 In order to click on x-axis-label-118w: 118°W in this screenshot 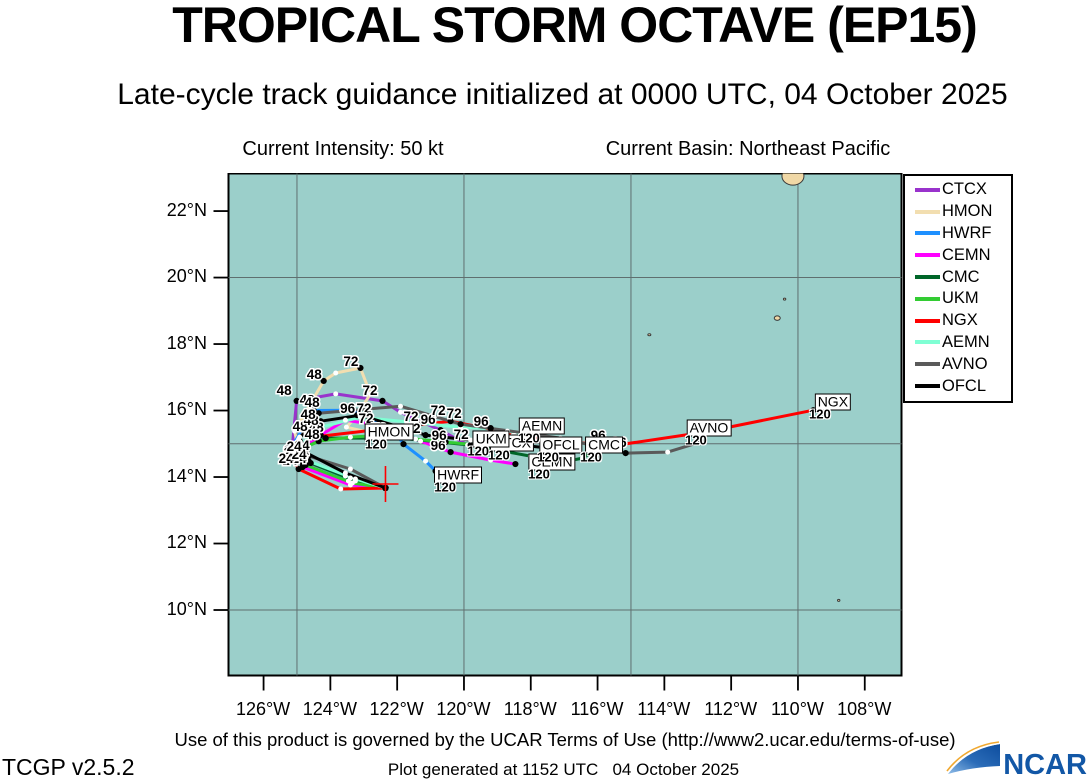, I will do `click(530, 709)`.